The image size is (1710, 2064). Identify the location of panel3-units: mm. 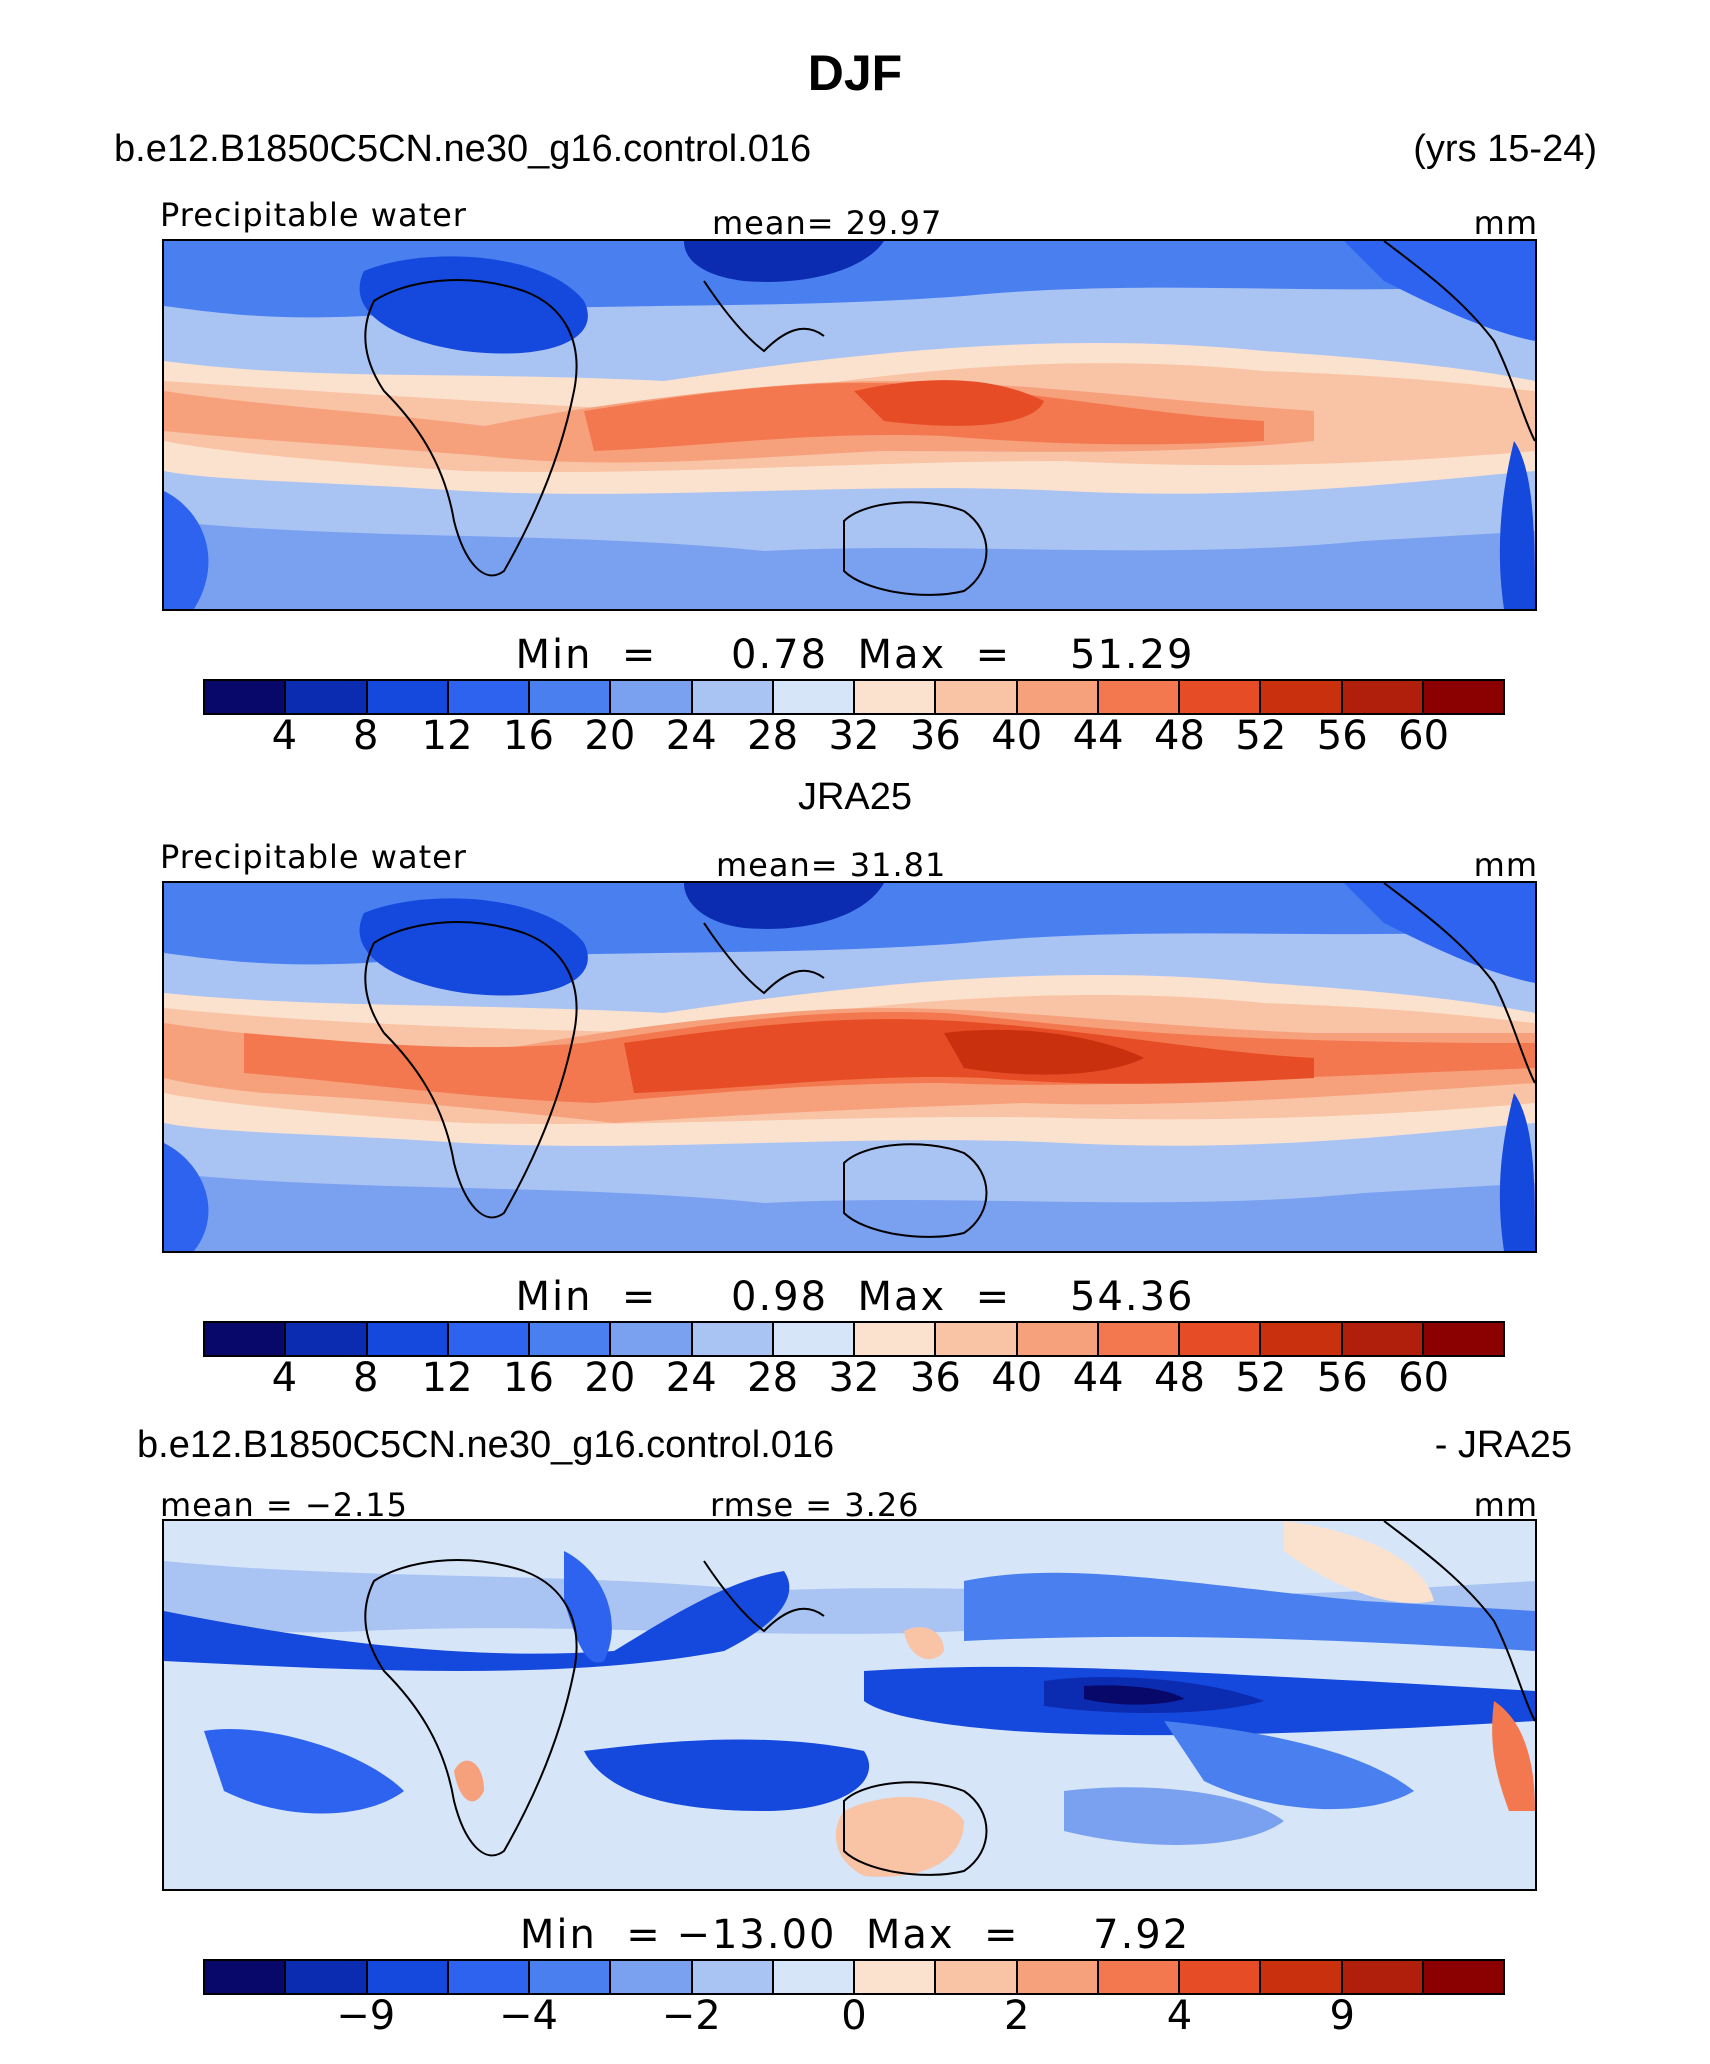
(1505, 1505).